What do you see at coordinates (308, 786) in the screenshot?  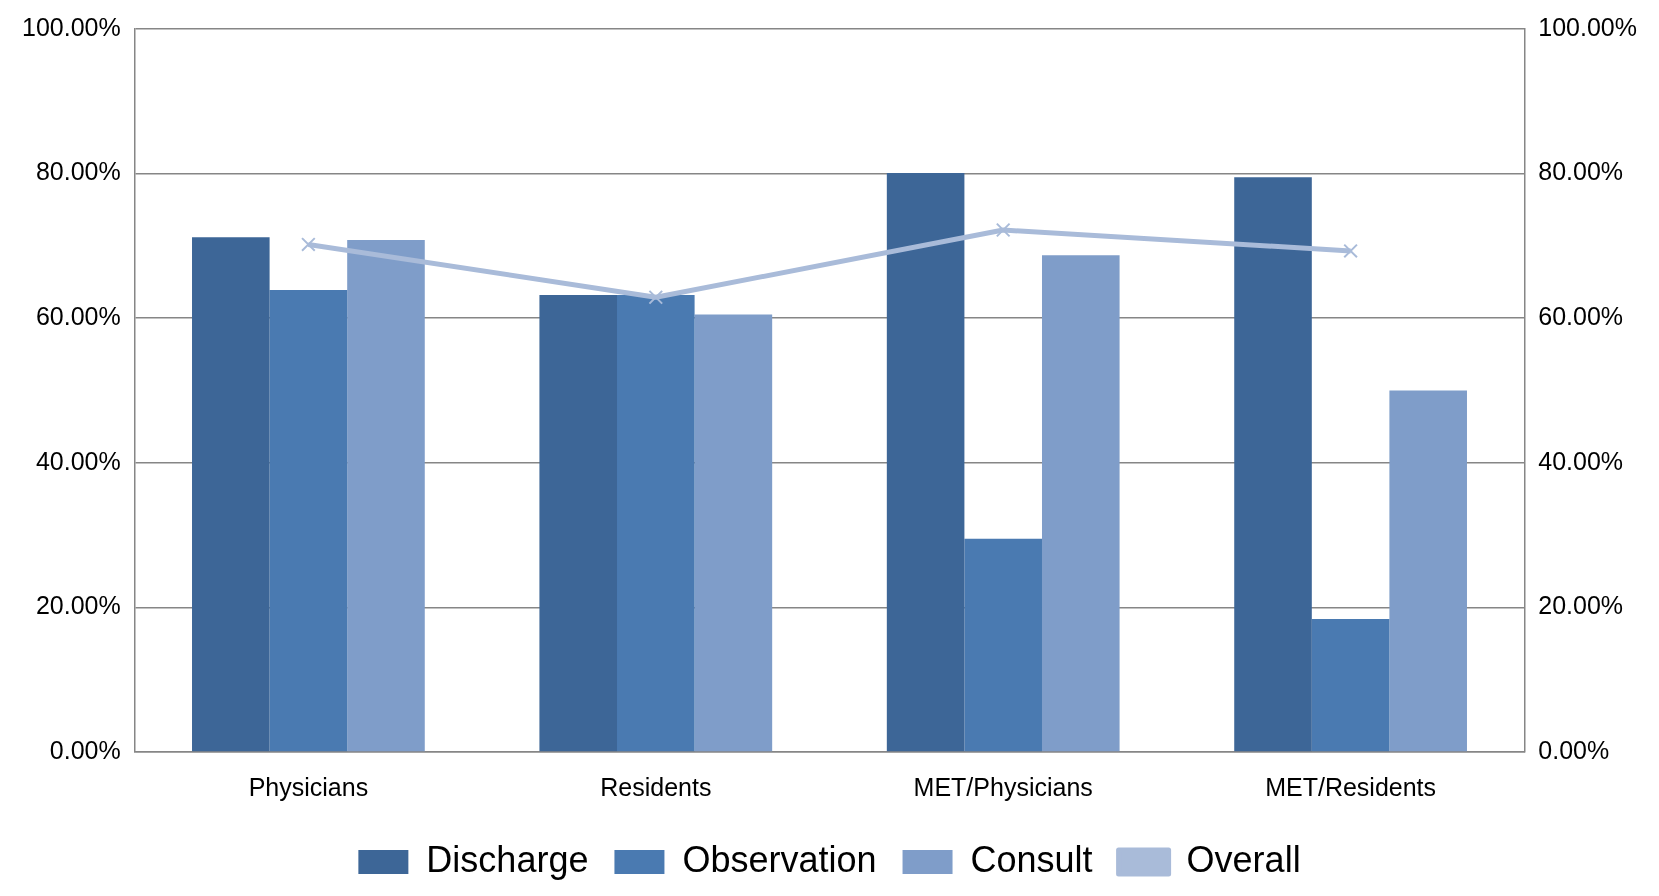 I see `x-tick-label: Physicians` at bounding box center [308, 786].